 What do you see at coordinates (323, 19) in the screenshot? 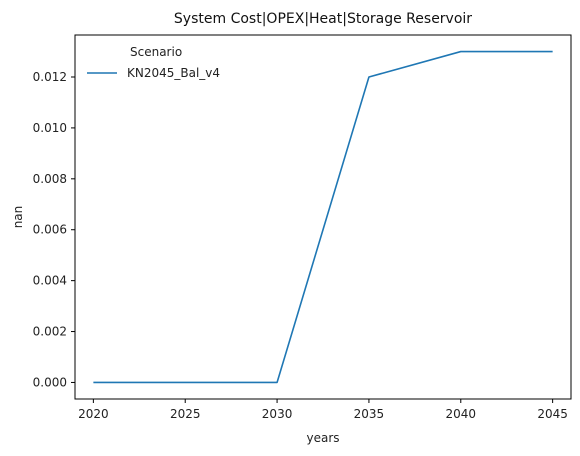
I see `chart-title: System Cost|OPEX|Heat|Storage Reservoir` at bounding box center [323, 19].